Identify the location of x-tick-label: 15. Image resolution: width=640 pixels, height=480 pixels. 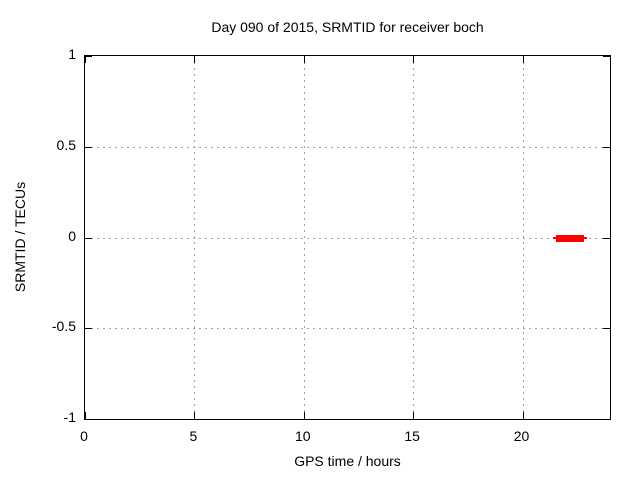
(412, 436).